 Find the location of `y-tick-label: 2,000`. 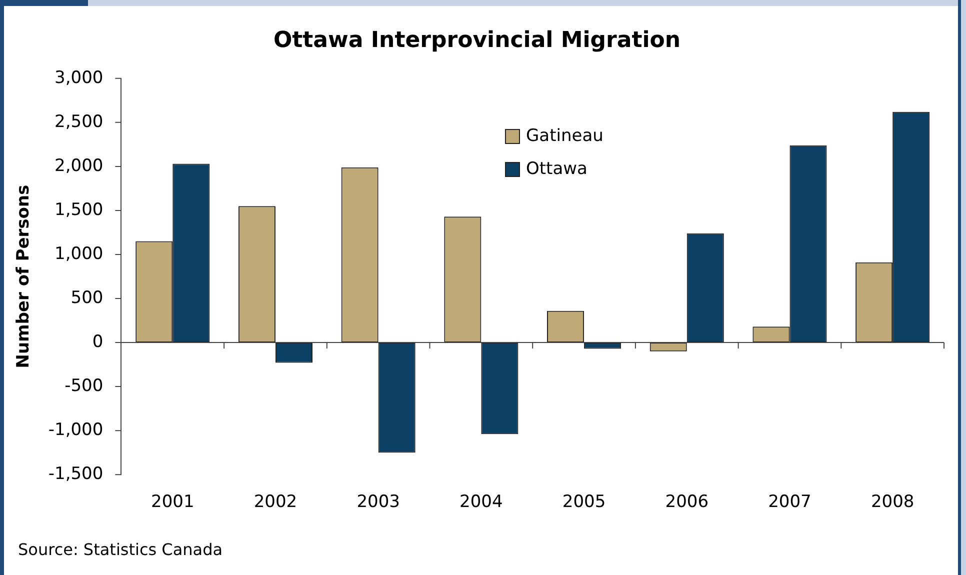

y-tick-label: 2,000 is located at coordinates (79, 166).